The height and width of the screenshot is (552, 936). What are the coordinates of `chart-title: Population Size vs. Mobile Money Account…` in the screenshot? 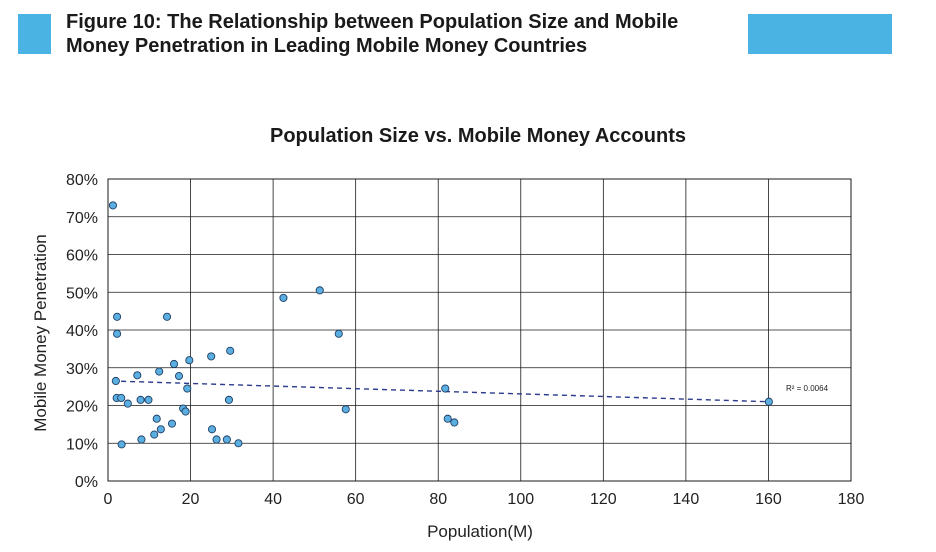 It's located at (478, 136).